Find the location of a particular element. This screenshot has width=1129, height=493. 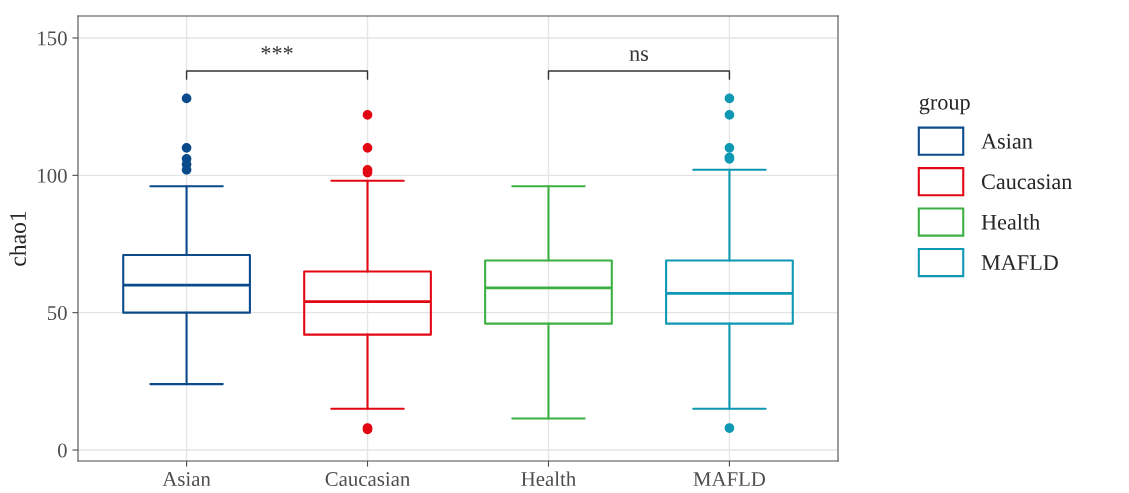

legend-label: Caucasian is located at coordinates (1026, 182).